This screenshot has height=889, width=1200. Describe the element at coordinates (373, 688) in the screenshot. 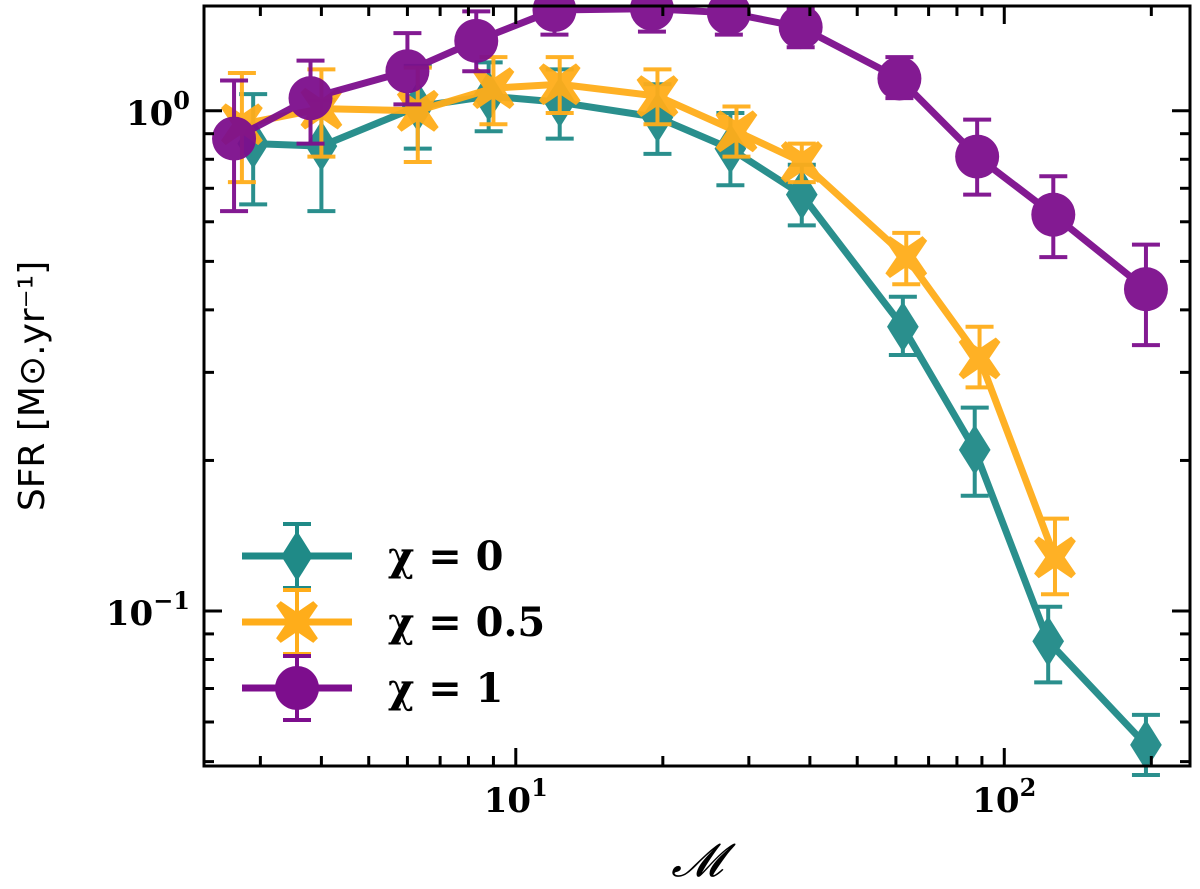

I see `legend-item-2: χ = 1` at that location.